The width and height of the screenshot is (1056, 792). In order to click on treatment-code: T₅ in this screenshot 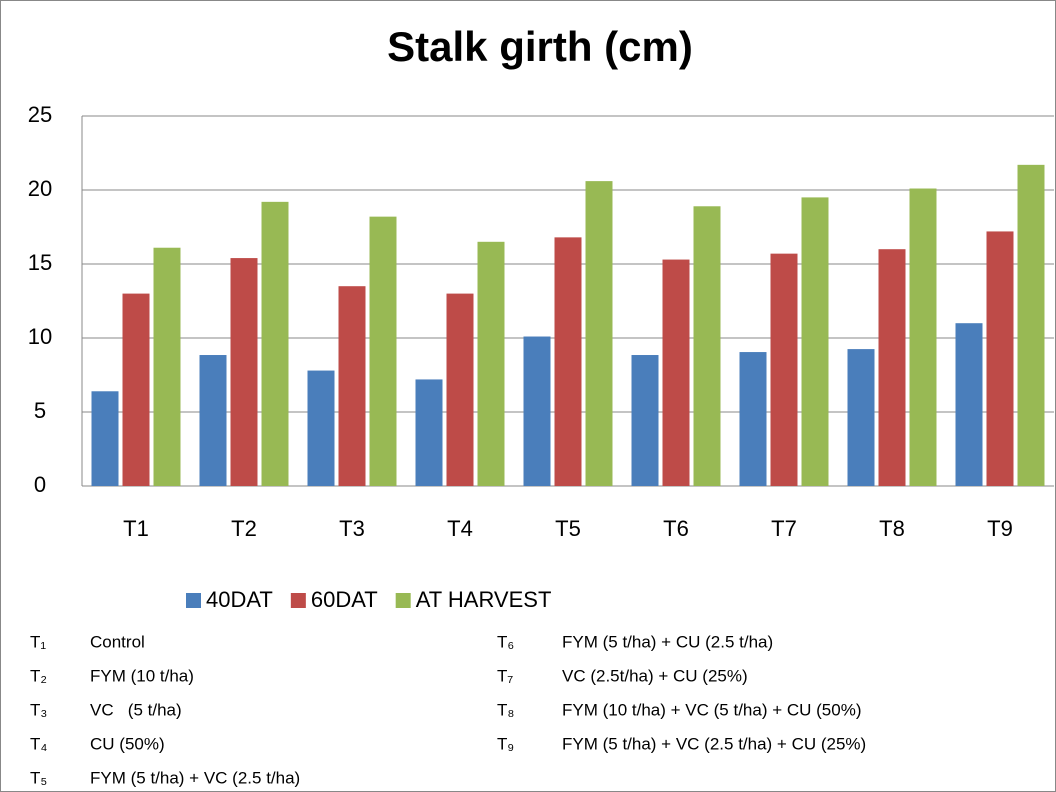, I will do `click(38, 777)`.